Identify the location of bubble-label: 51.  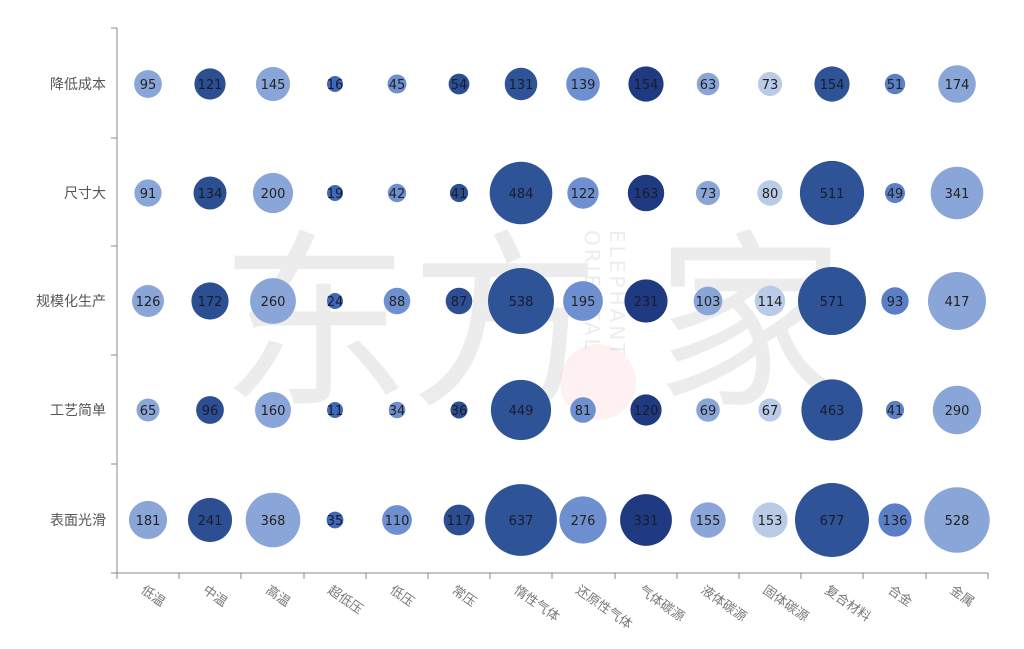
(895, 85).